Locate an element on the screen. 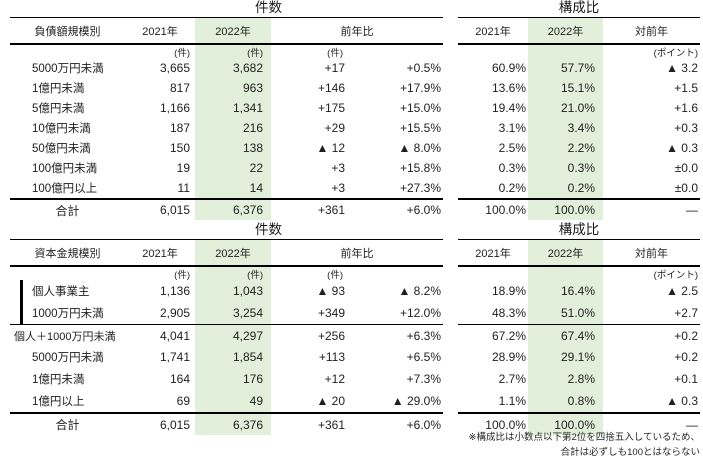  row-label: 50億円未満 is located at coordinates (61, 149).